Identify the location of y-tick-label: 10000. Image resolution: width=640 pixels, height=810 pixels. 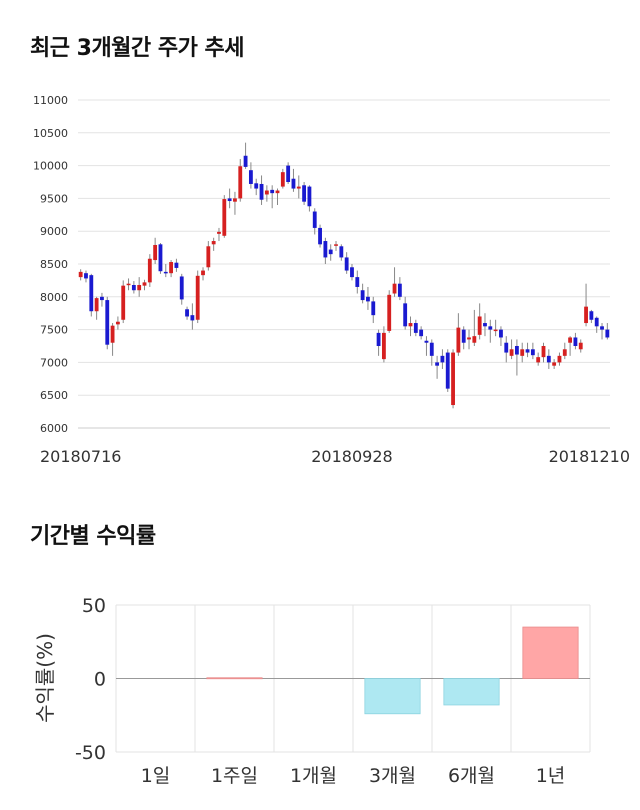
(50, 166).